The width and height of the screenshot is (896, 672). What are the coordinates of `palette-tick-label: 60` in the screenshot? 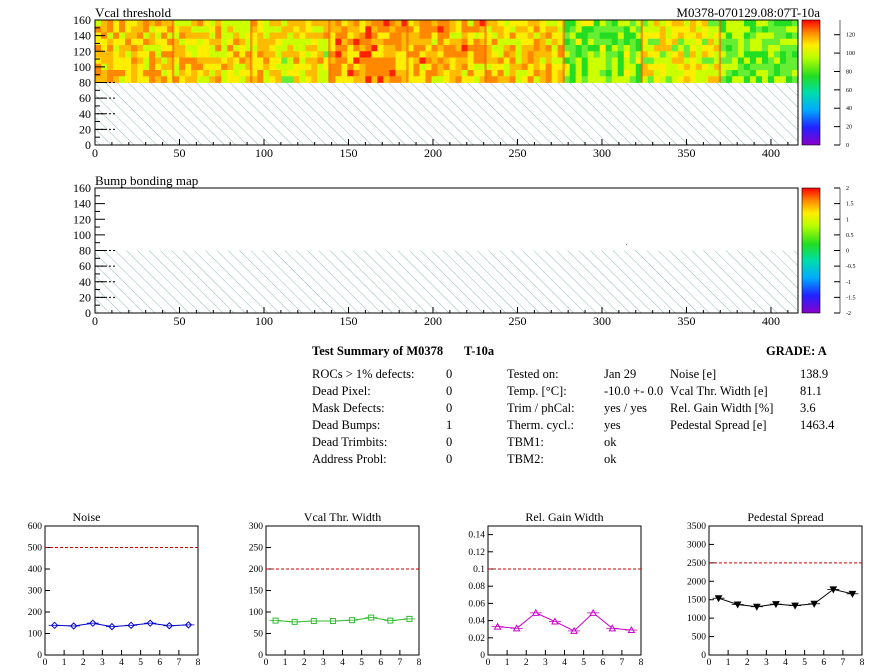 It's located at (849, 91).